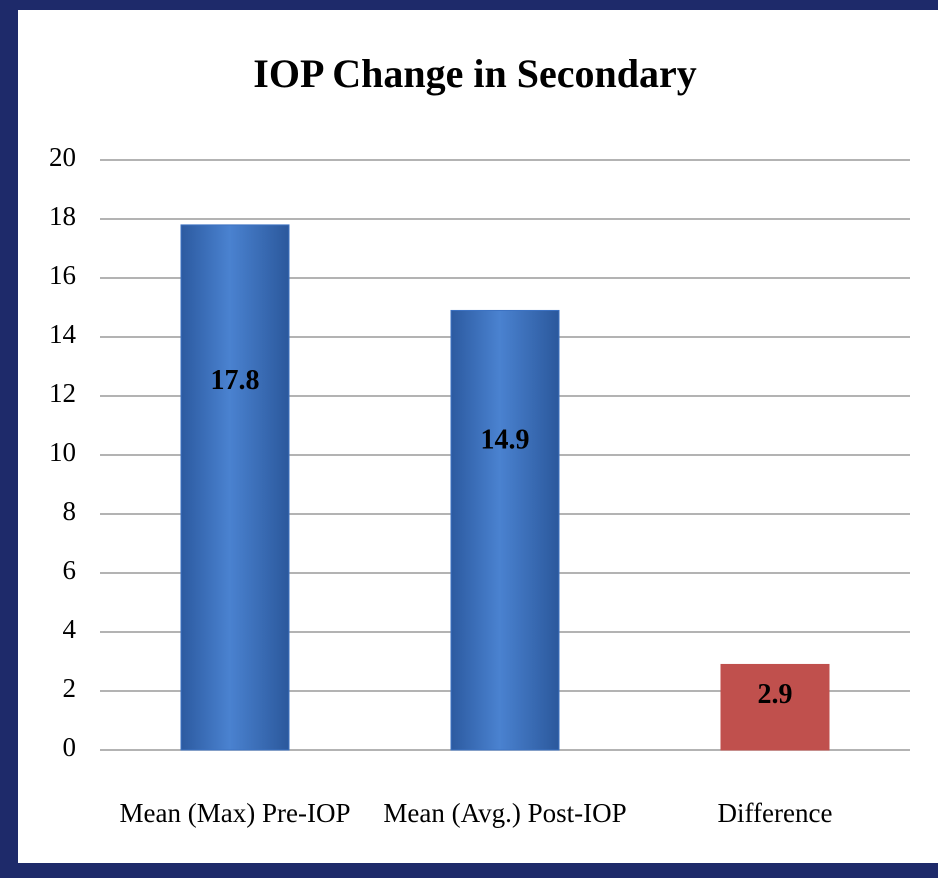 The image size is (938, 878). What do you see at coordinates (235, 813) in the screenshot?
I see `x-tick-label: Mean (Max) Pre-IOP` at bounding box center [235, 813].